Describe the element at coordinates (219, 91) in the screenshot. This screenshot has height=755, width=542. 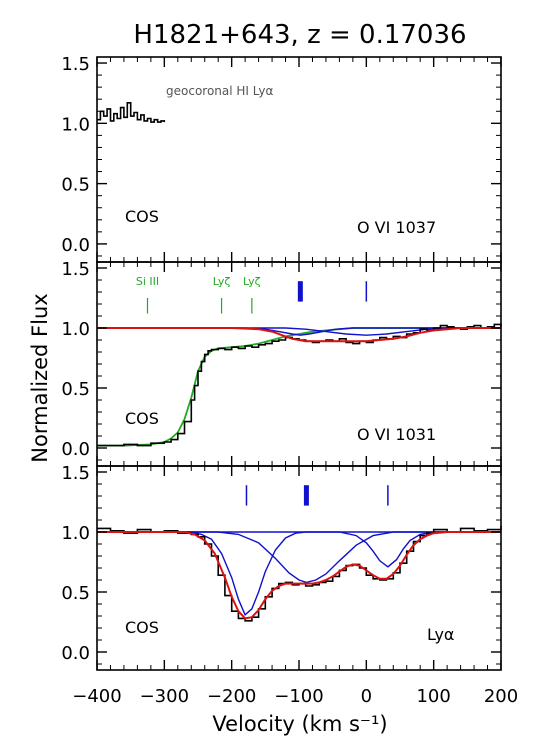
I see `geocoronal-annotation: geocoronal HI Lyα` at that location.